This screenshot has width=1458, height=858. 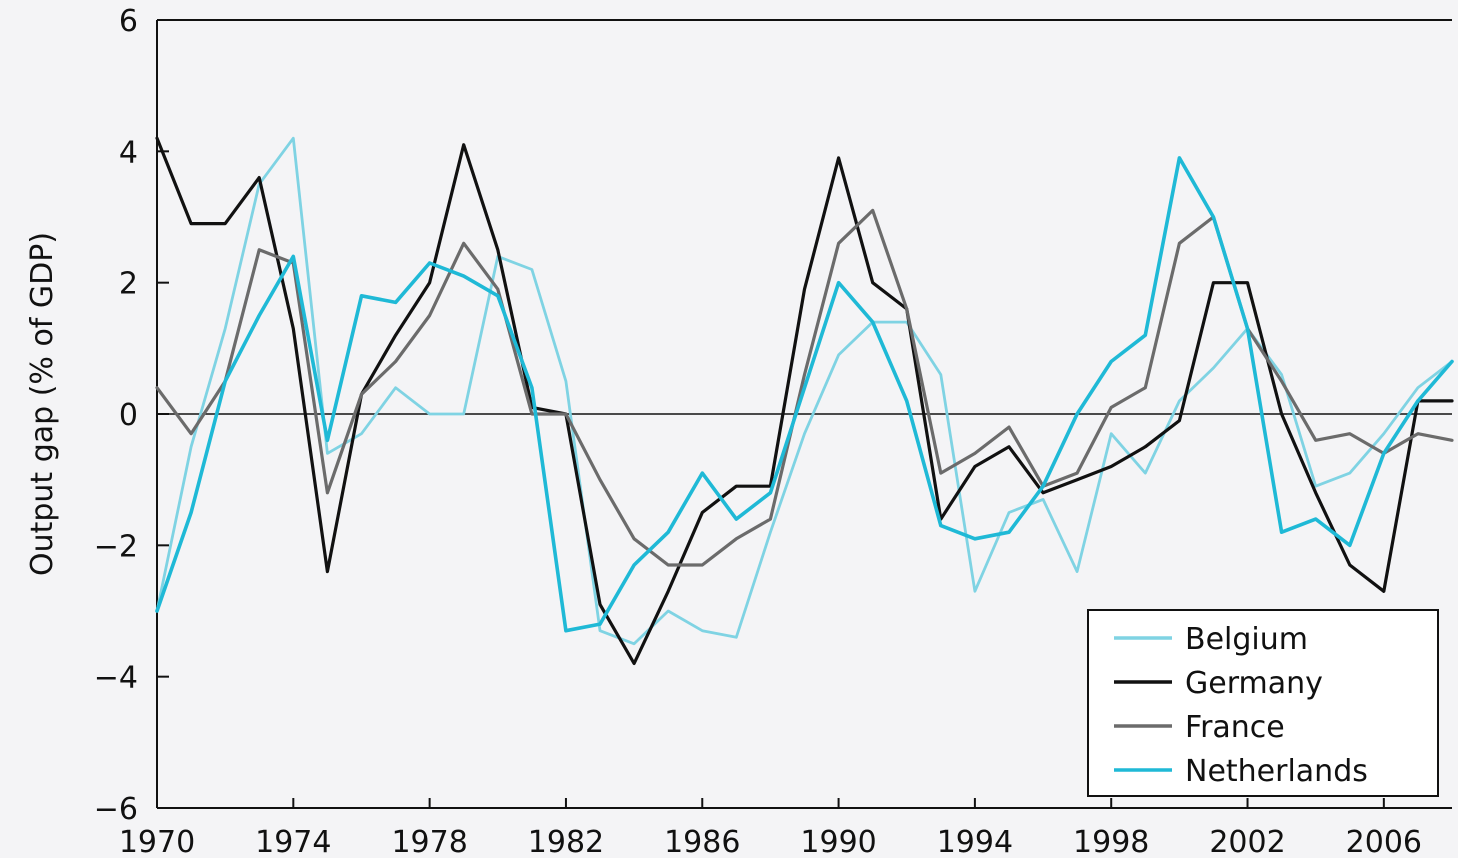 What do you see at coordinates (293, 841) in the screenshot?
I see `x-tick-label: 1974` at bounding box center [293, 841].